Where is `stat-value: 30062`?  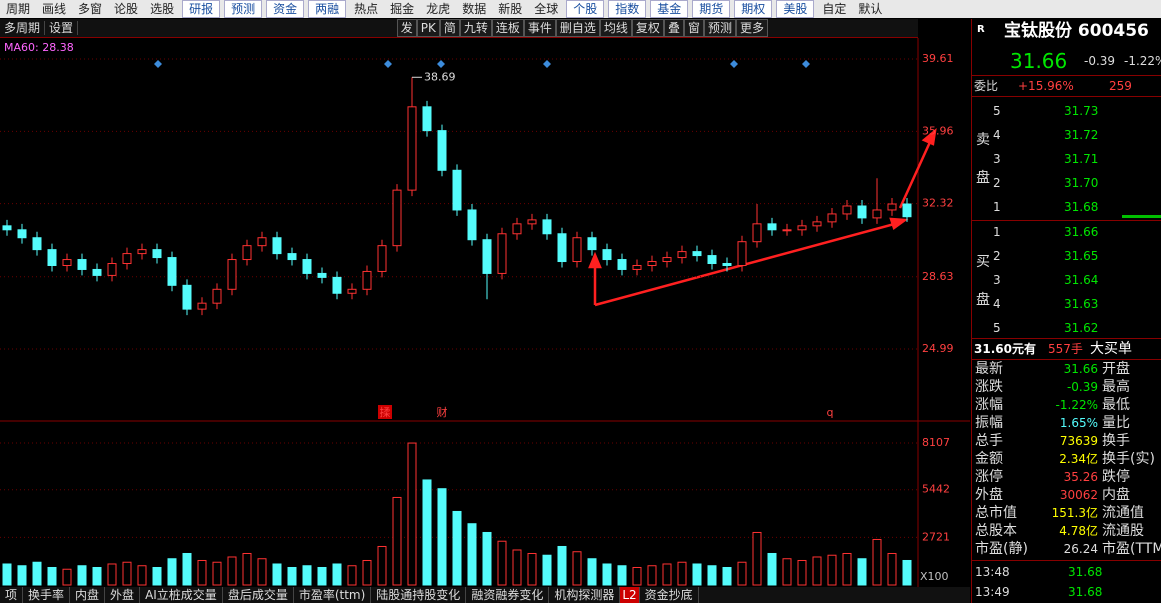 stat-value: 30062 is located at coordinates (1078, 495).